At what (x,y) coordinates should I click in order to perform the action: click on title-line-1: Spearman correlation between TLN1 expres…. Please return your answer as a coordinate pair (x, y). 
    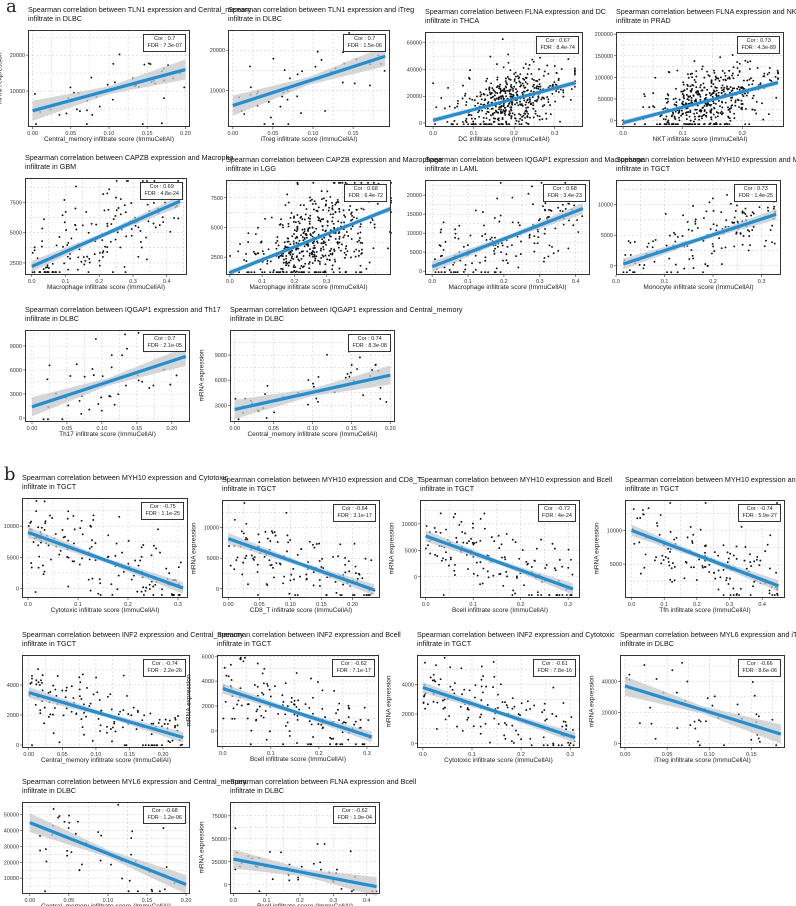
    Looking at the image, I should click on (321, 9).